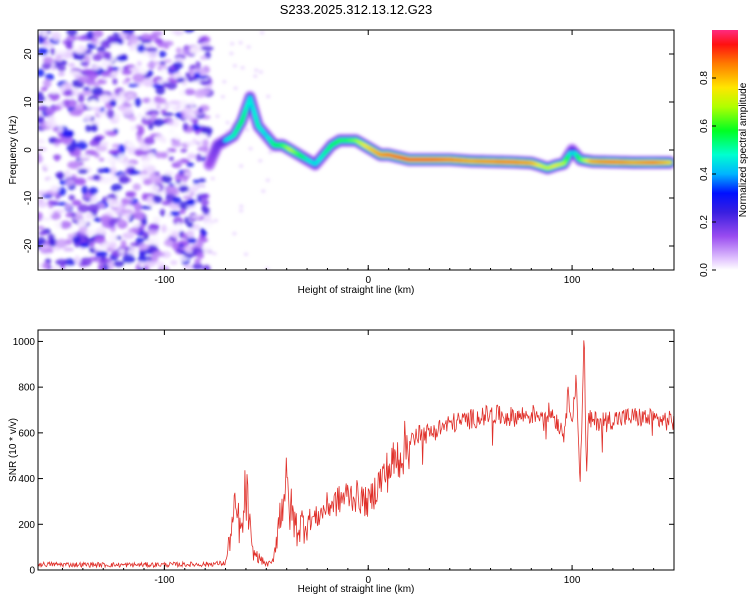 The width and height of the screenshot is (750, 600). Describe the element at coordinates (704, 270) in the screenshot. I see `colorbar-tick-label: 0.0` at that location.